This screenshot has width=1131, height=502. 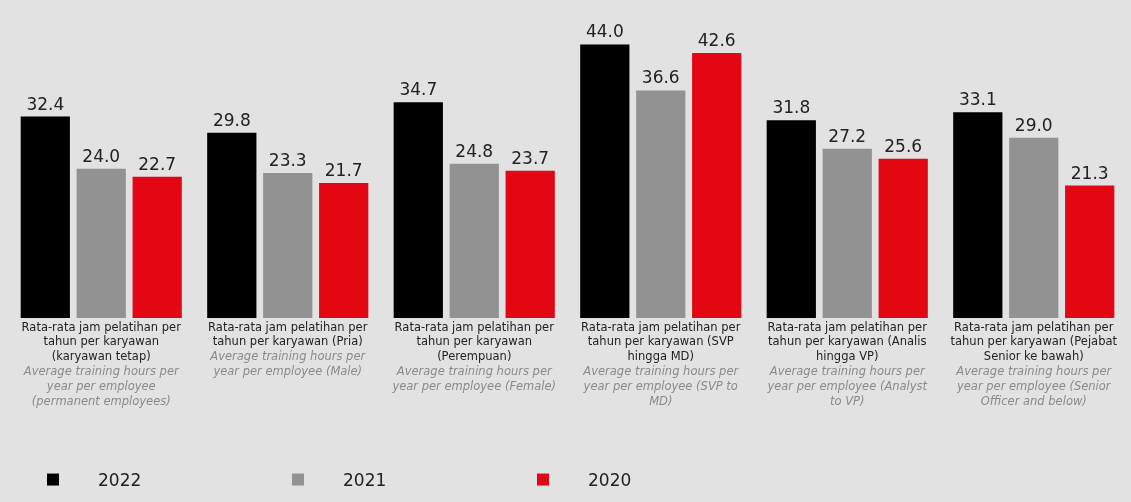 I want to click on data-label: 31.8, so click(x=791, y=107).